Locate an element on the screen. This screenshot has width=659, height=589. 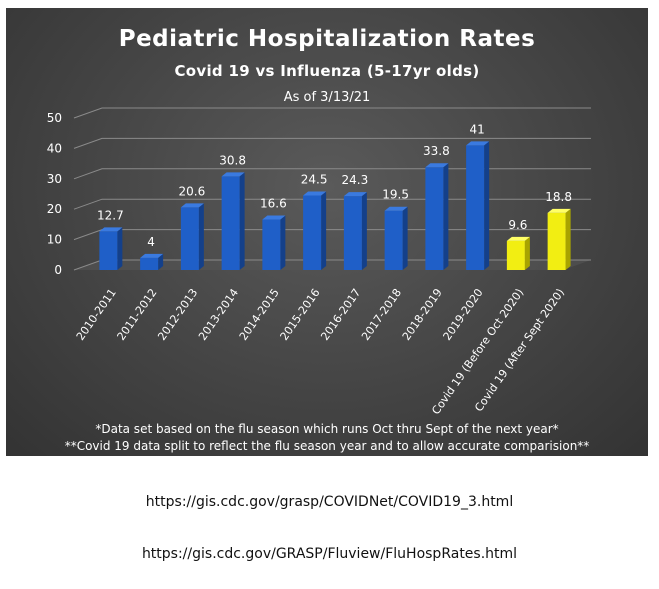
x-tick-label: 2013-2014 is located at coordinates (218, 314).